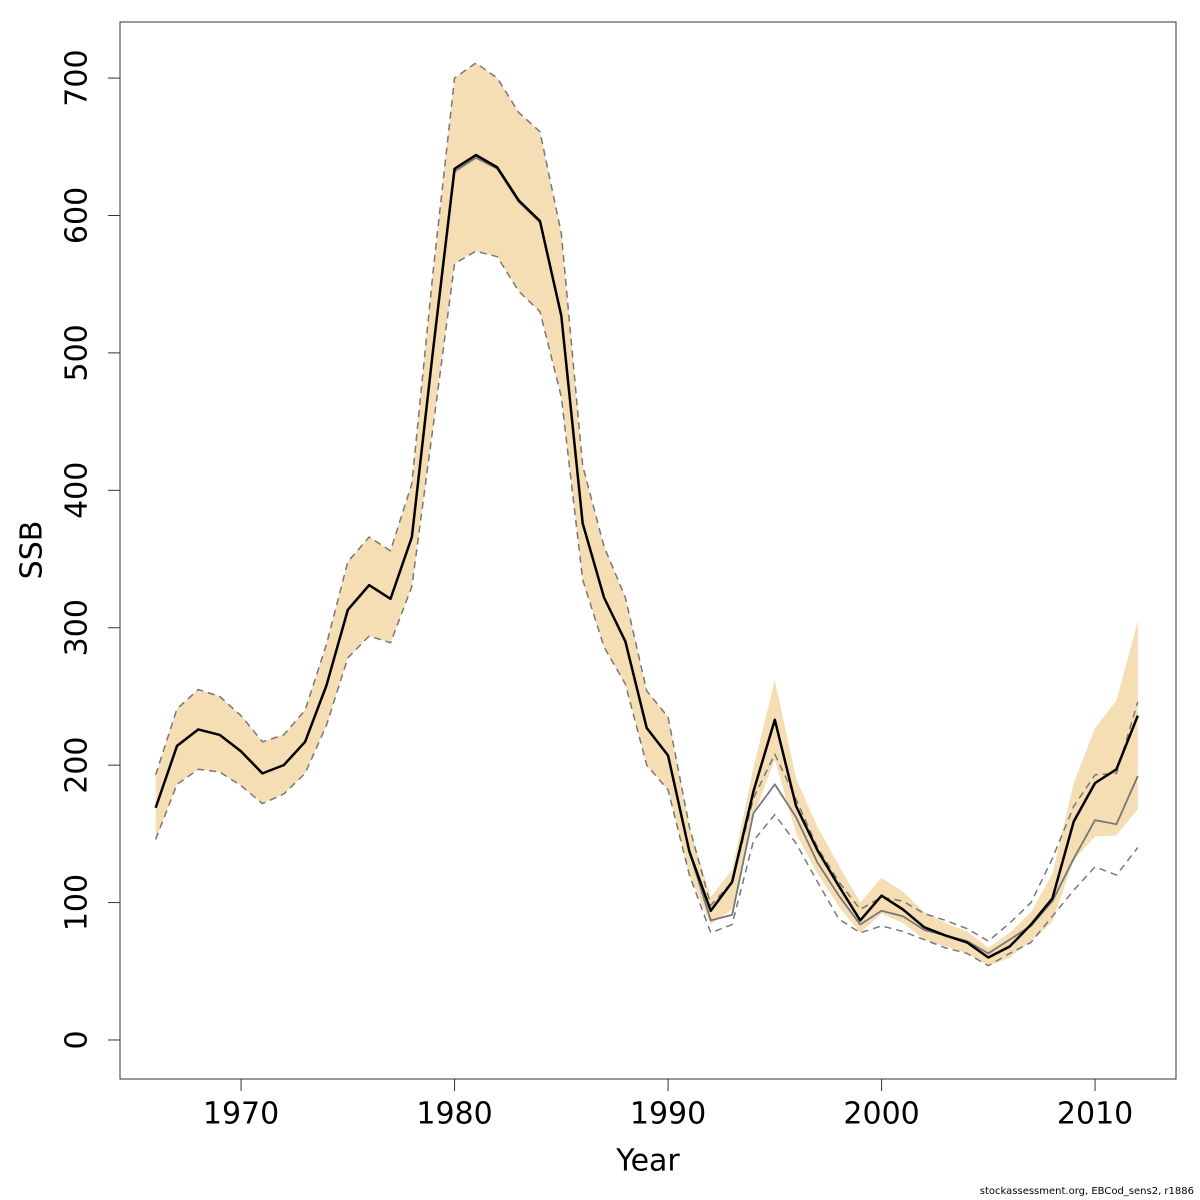  Describe the element at coordinates (77, 765) in the screenshot. I see `y-tick-label: 200` at that location.